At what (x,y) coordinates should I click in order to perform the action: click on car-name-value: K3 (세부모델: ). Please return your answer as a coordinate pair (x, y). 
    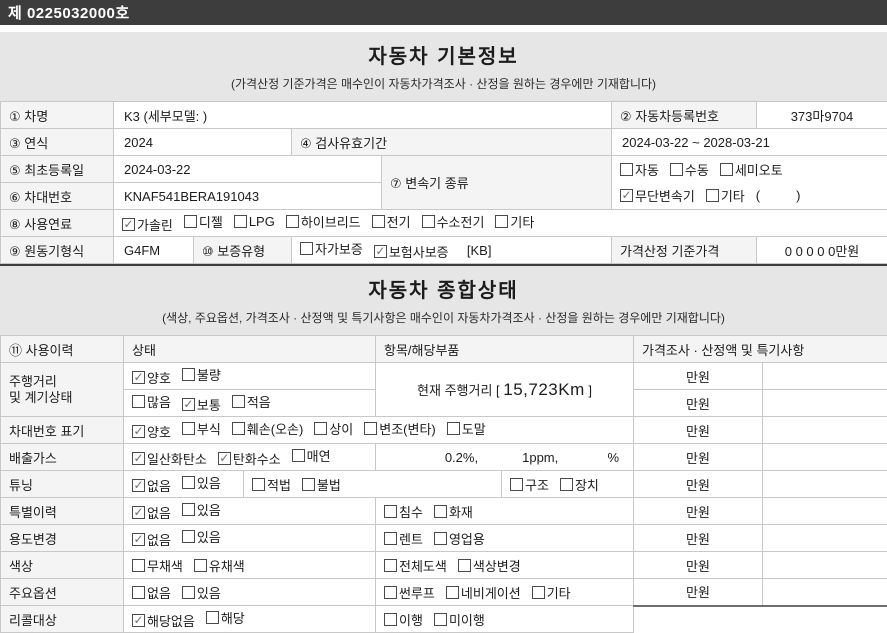
    Looking at the image, I should click on (363, 115).